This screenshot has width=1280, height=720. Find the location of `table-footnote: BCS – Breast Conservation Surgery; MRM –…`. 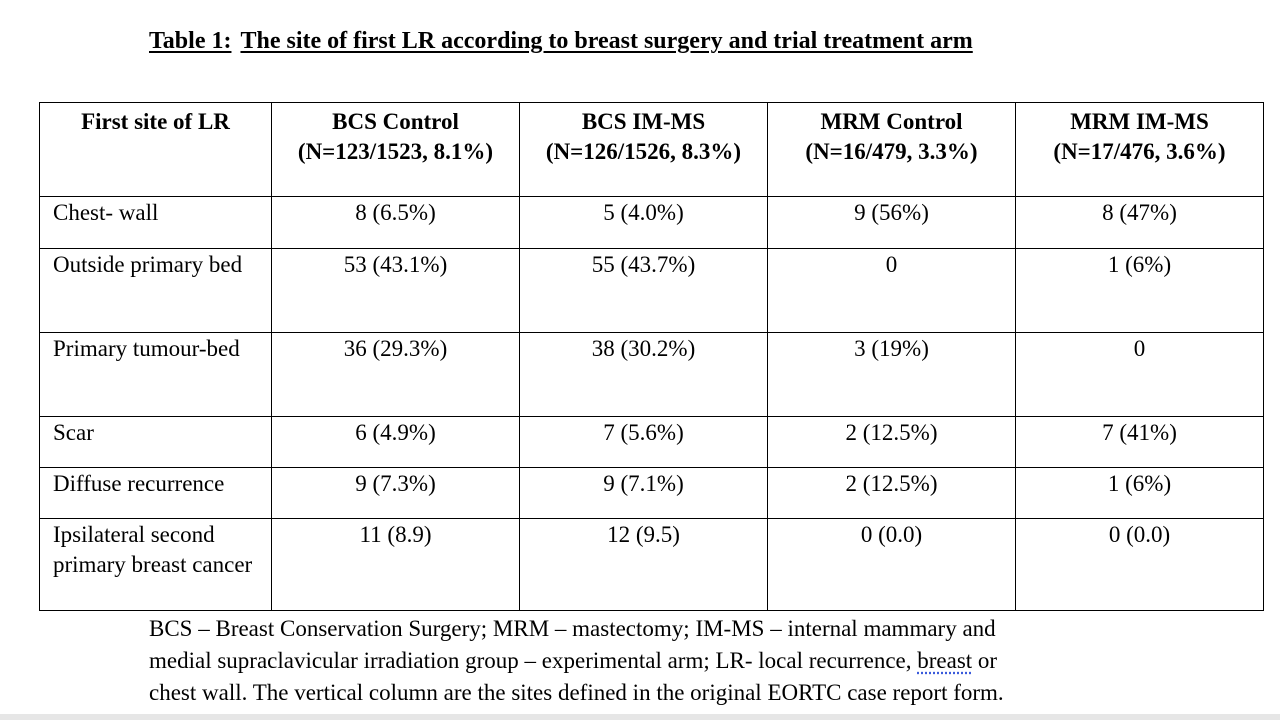

table-footnote: BCS – Breast Conservation Surgery; MRM –… is located at coordinates (649, 661).